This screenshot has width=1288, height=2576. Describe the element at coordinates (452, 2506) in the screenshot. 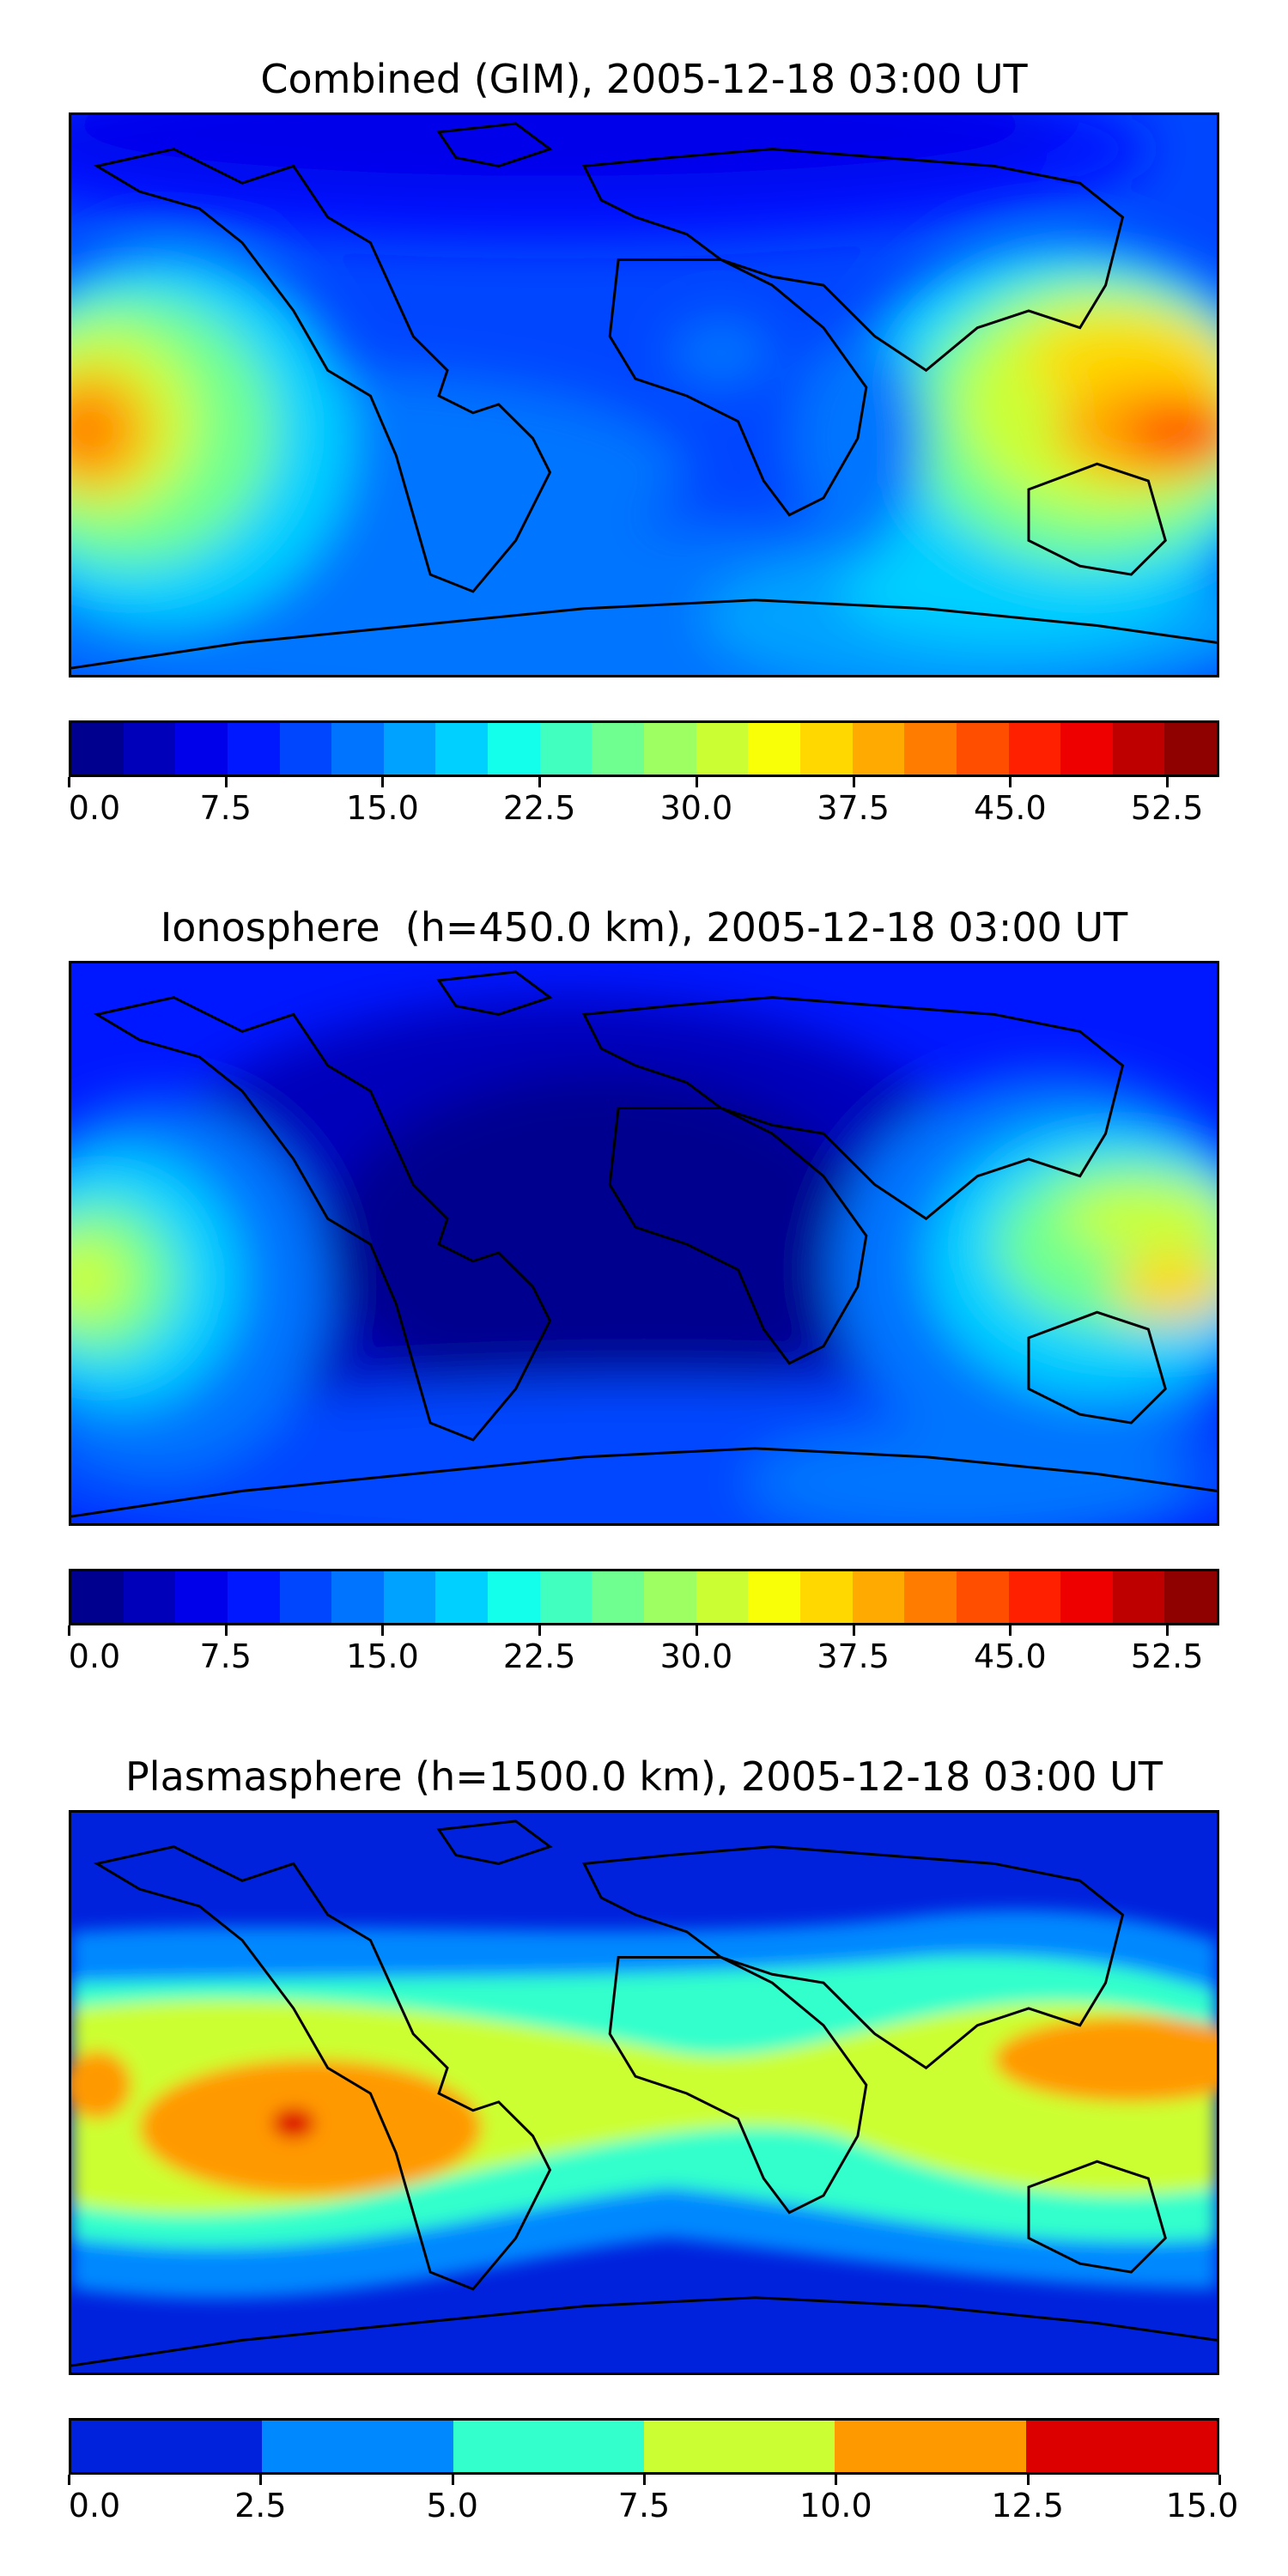

I see `colorbar-tick-label: 5.0` at that location.